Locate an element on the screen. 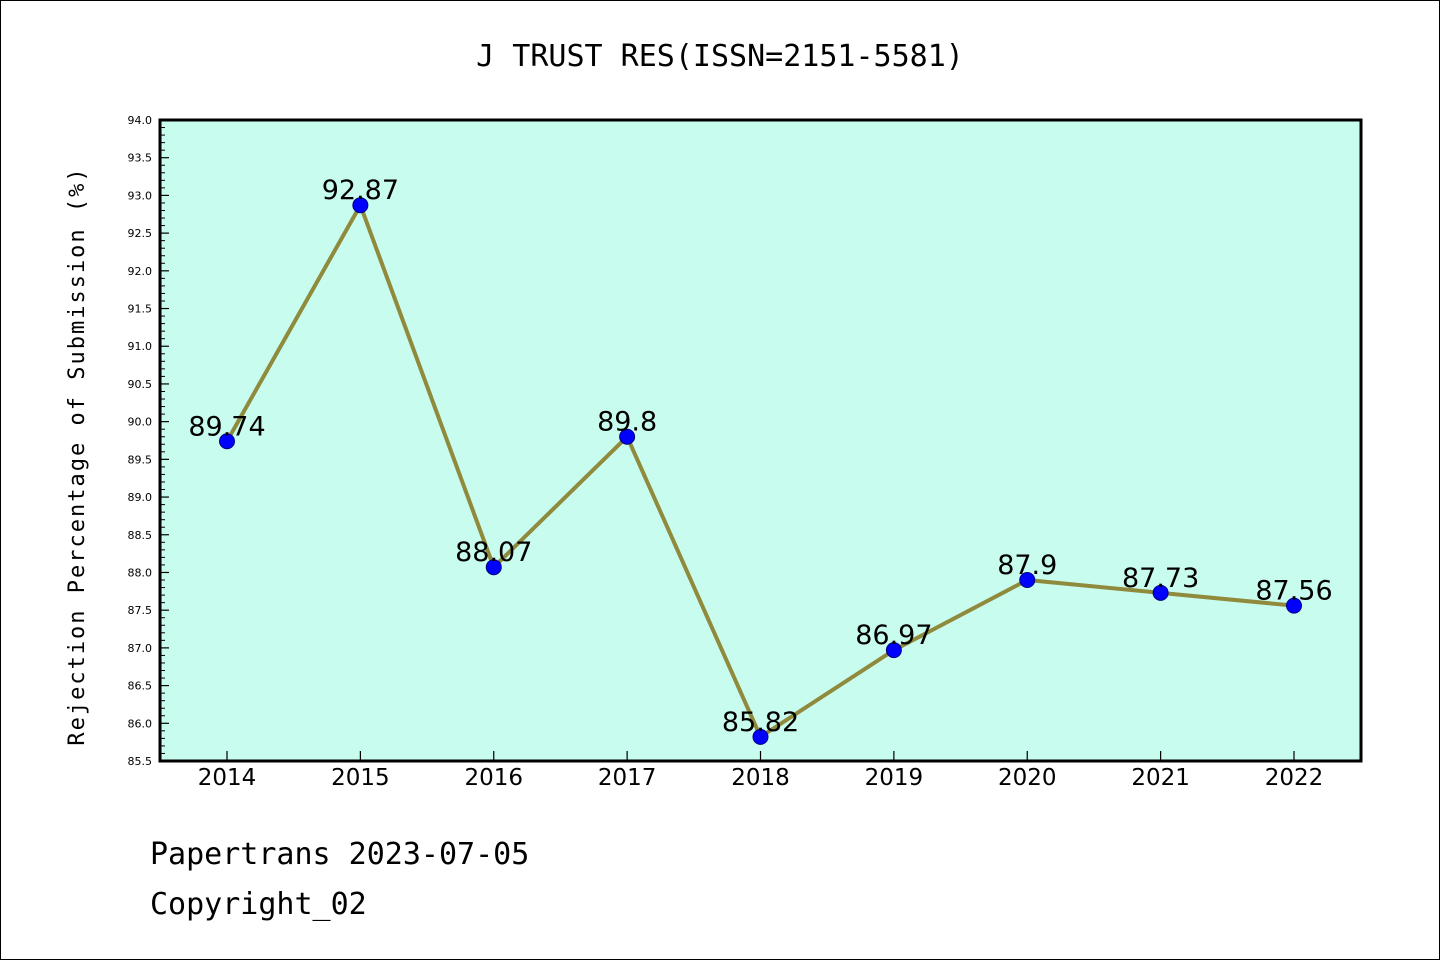 The width and height of the screenshot is (1440, 960). y-tick-label: 91.5 is located at coordinates (140, 309).